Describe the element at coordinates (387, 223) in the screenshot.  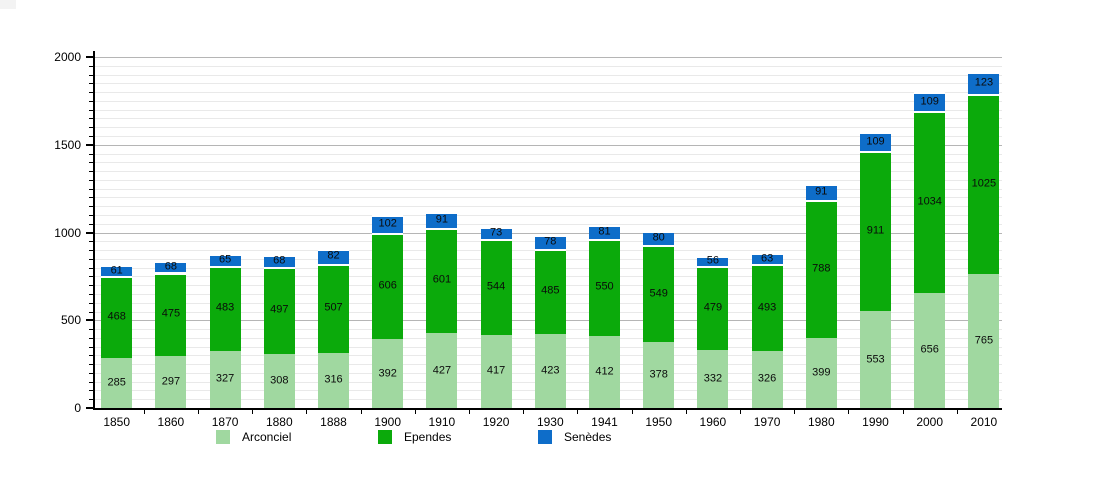
I see `bar-value-label: 102` at that location.